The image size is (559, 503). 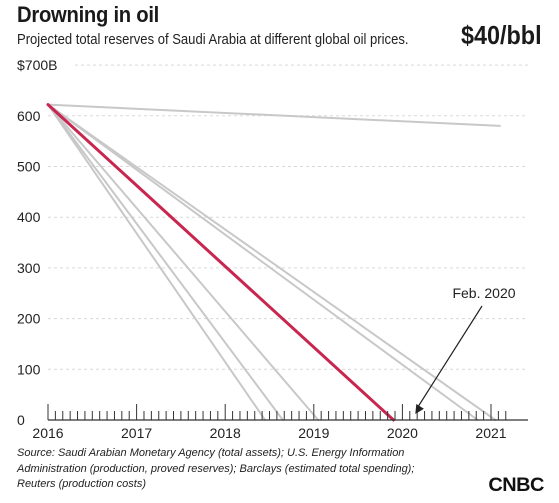 I want to click on y-tick-label-300: 300, so click(x=29, y=268).